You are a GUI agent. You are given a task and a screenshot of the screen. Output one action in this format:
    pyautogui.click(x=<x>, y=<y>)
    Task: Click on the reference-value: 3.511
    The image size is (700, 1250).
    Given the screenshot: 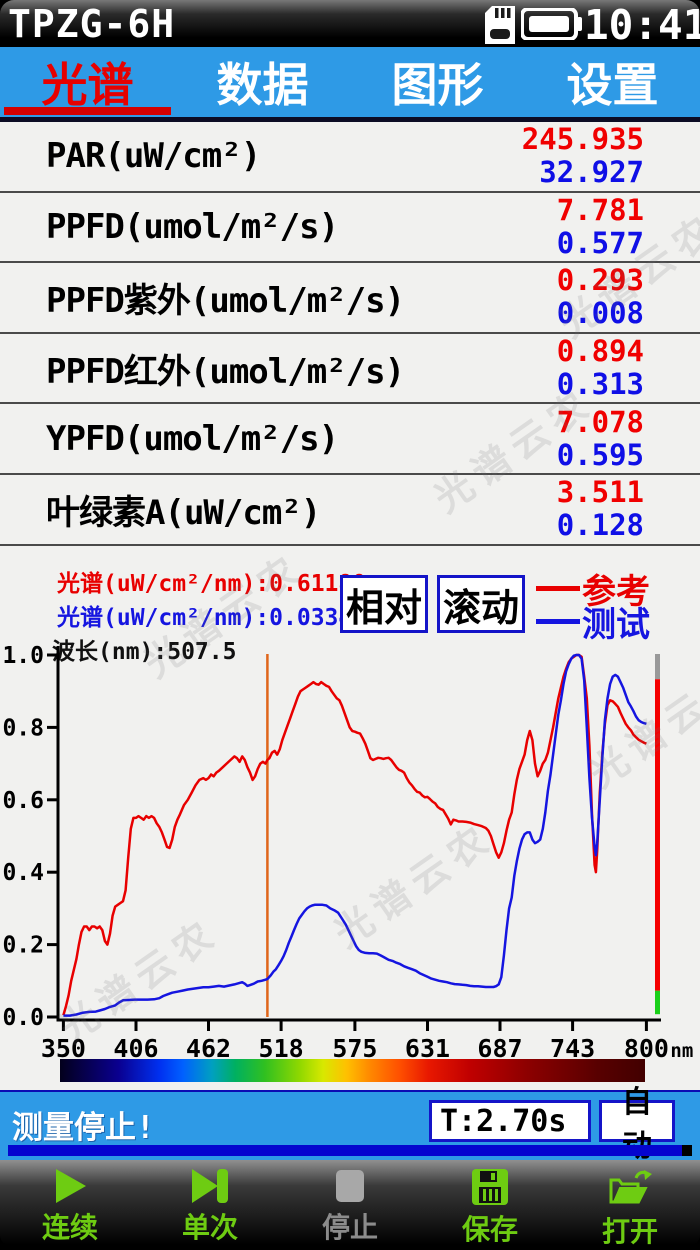 What is the action you would take?
    pyautogui.click(x=600, y=492)
    